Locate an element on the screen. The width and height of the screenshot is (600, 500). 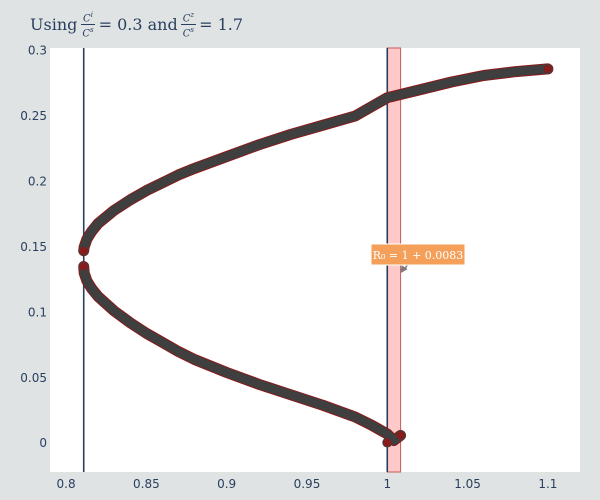
frac2-den: C is located at coordinates (186, 34).